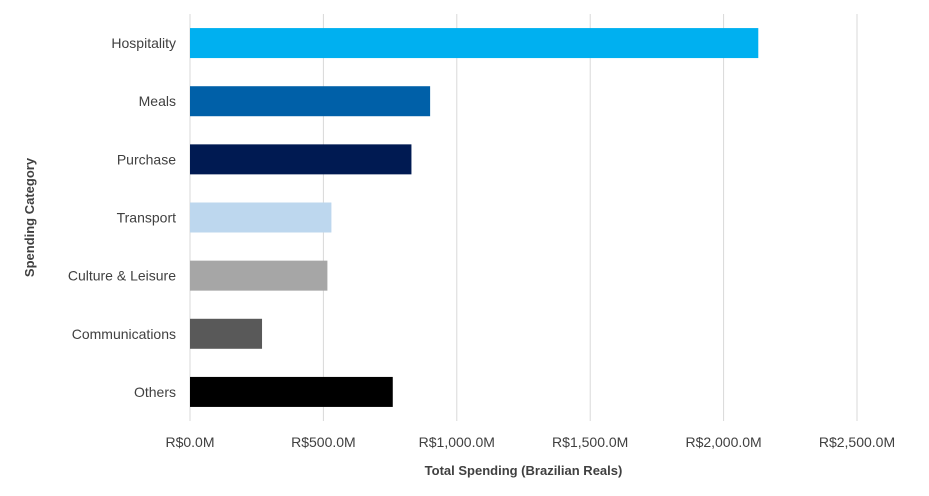 This screenshot has height=496, width=929. Describe the element at coordinates (189, 442) in the screenshot. I see `x-tick-label: R$0.0M` at that location.